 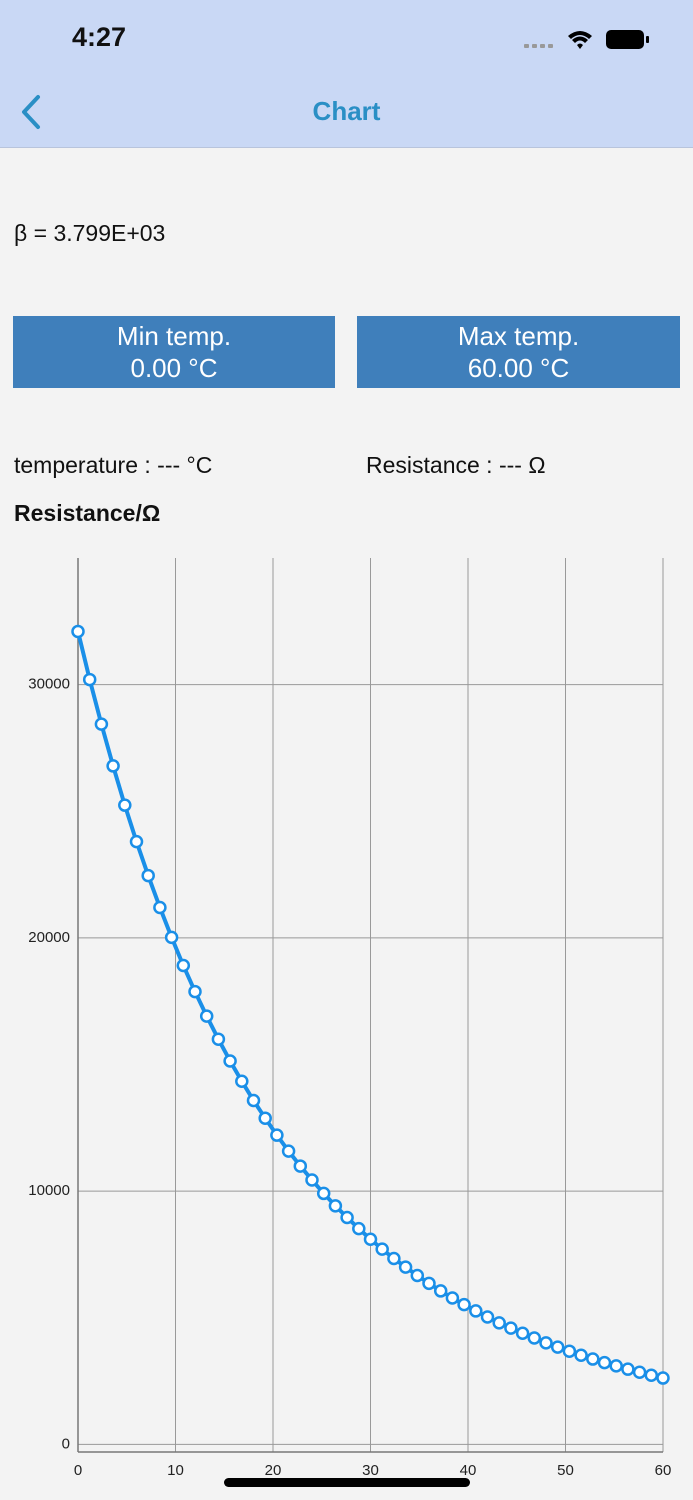 I want to click on y-tick-label: 20000, so click(x=49, y=937).